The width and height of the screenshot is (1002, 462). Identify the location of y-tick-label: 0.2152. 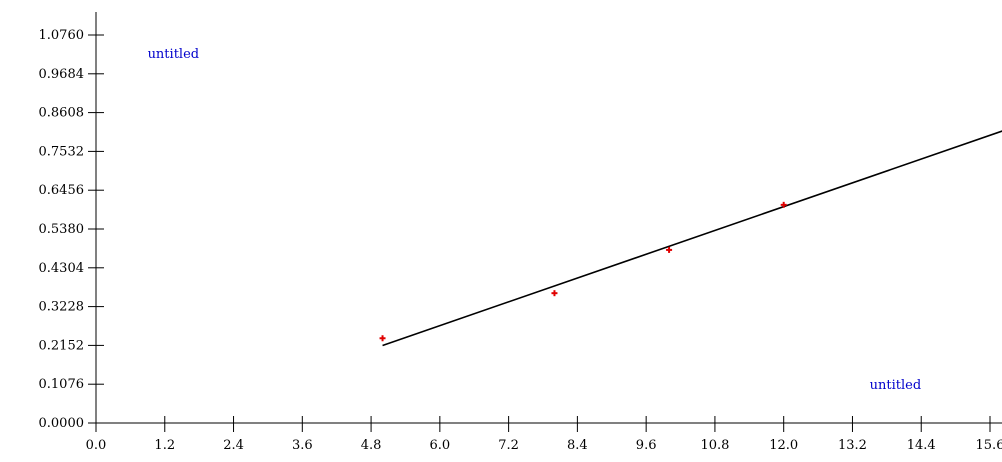
(62, 345).